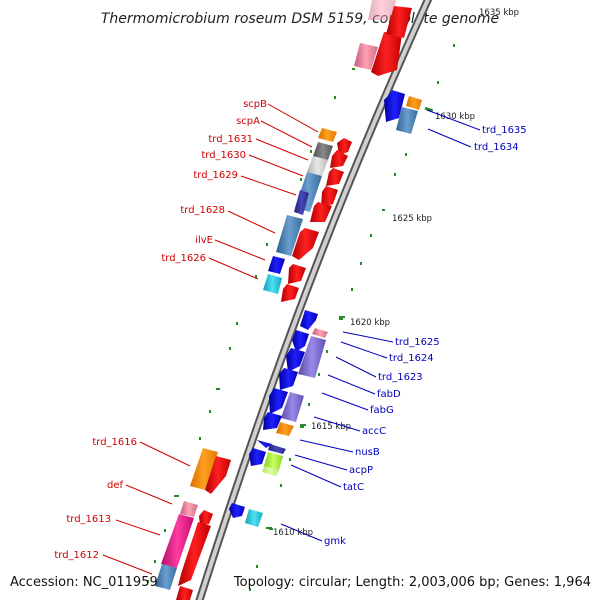  Describe the element at coordinates (204, 240) in the screenshot. I see `label-ilve: ilvE` at that location.